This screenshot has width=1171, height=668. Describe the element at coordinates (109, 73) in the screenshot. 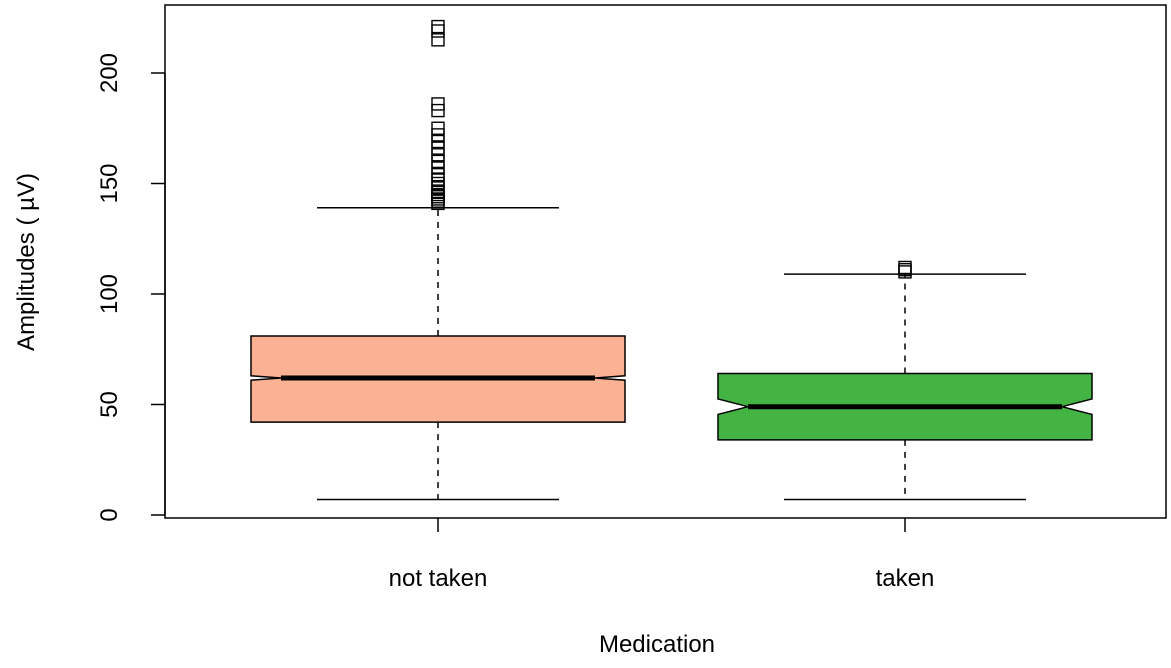

I see `y-tick-label: 200` at that location.